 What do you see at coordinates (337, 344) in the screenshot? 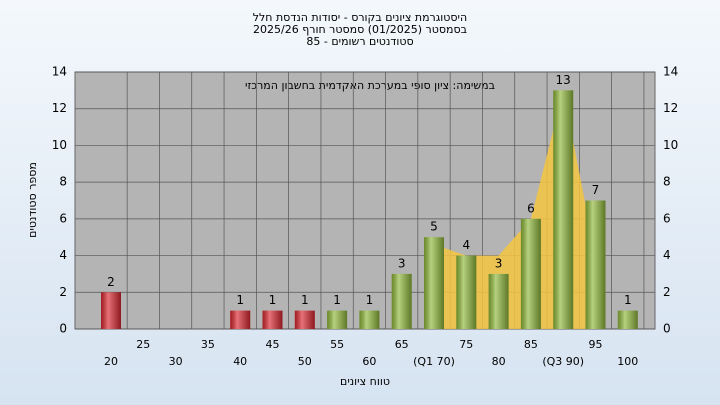
I see `x-tick-label: 55` at bounding box center [337, 344].